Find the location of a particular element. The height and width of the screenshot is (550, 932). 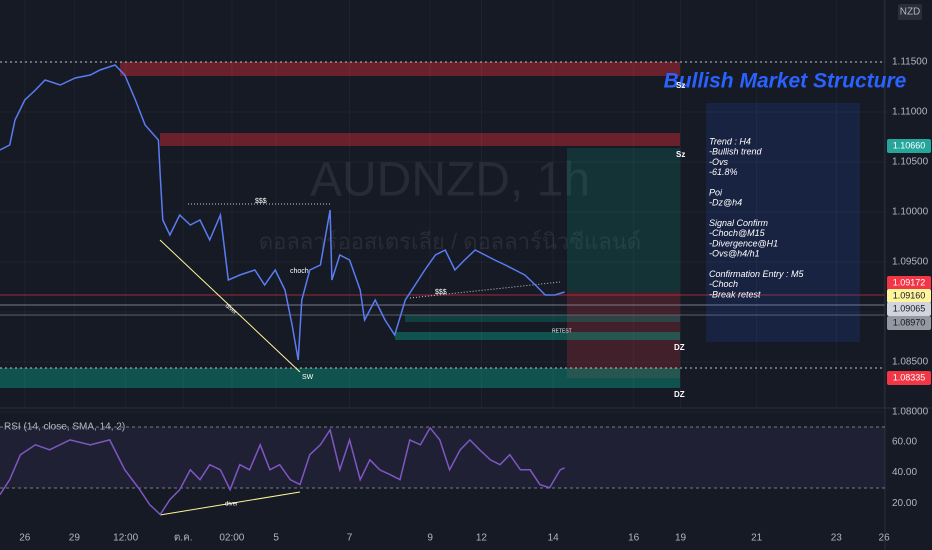

currency: NZD is located at coordinates (910, 12).